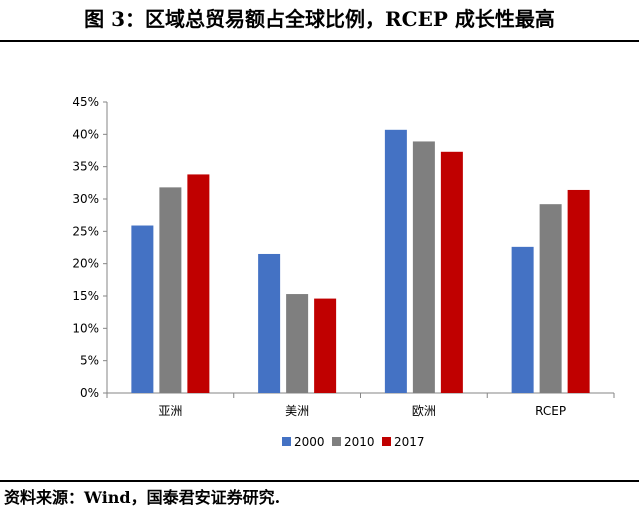 This screenshot has height=515, width=639. I want to click on y-tick-label: 5%, so click(89, 361).